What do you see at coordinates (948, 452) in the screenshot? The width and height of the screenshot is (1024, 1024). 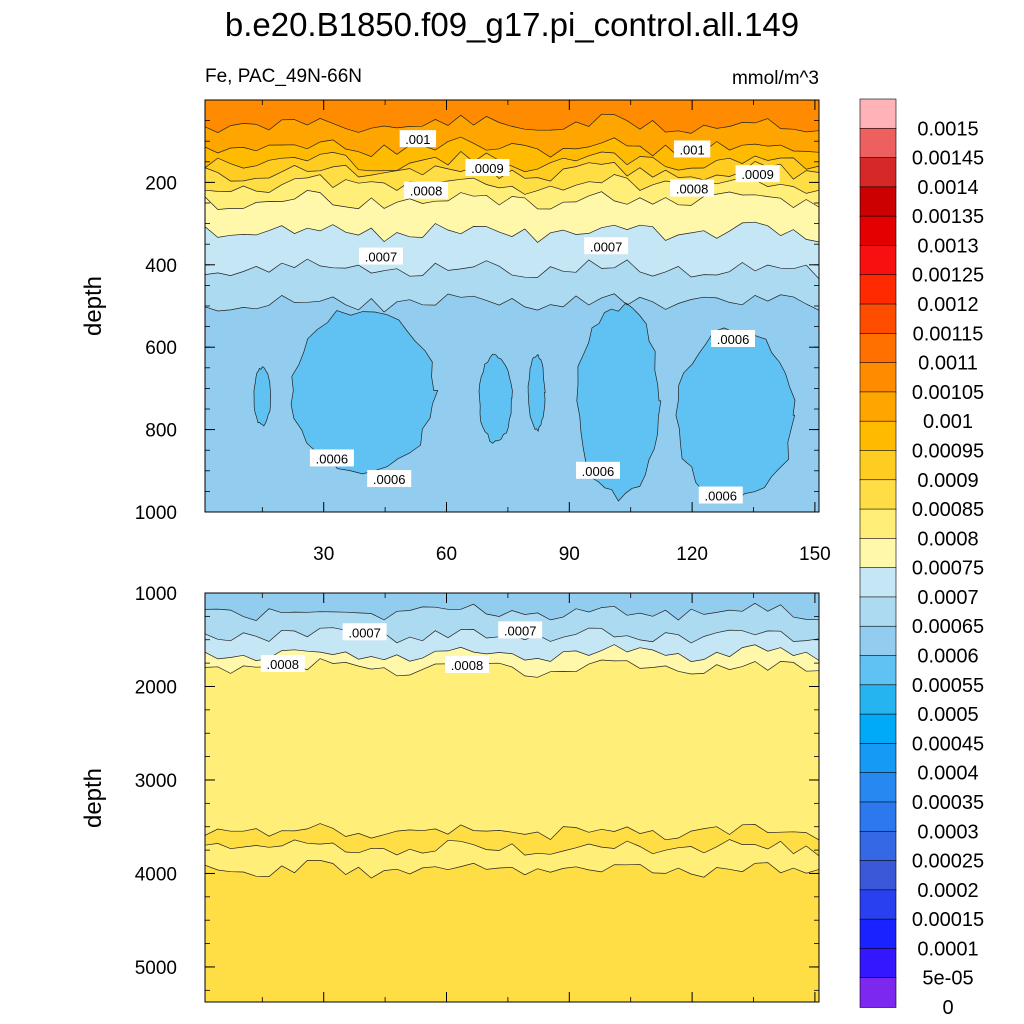 I see `colorbar-label: 0.00095` at bounding box center [948, 452].